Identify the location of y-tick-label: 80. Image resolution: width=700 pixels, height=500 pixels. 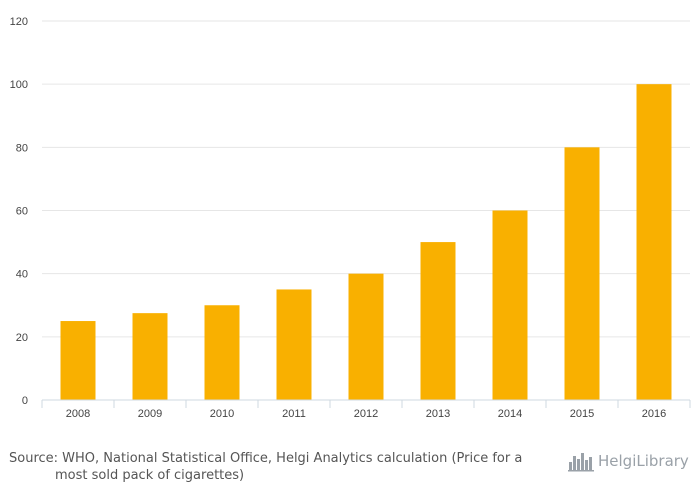
(22, 148).